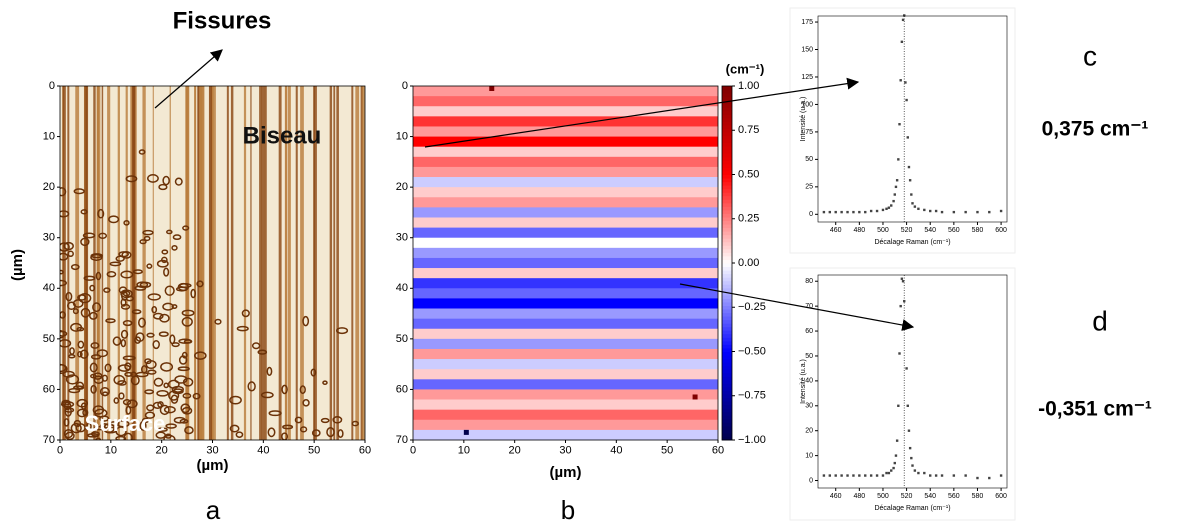  What do you see at coordinates (402, 136) in the screenshot?
I see `y-tick-label: 10` at bounding box center [402, 136].